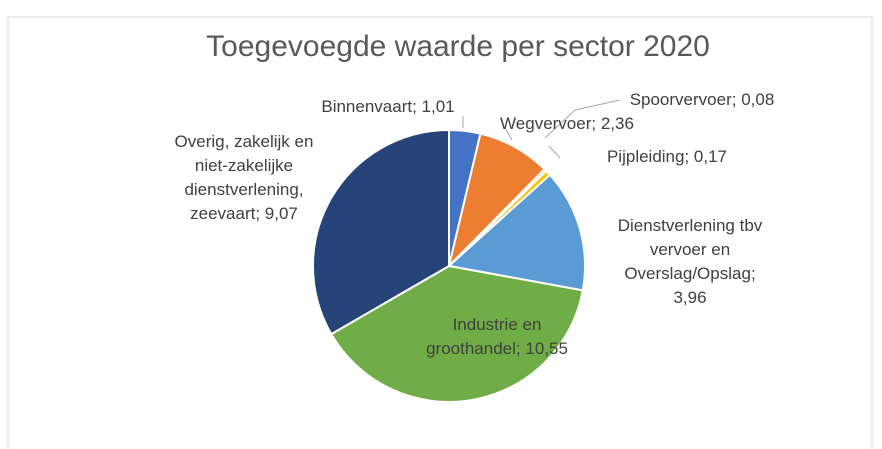  I want to click on data-label: Spoorvervoer; 0,08, so click(702, 99).